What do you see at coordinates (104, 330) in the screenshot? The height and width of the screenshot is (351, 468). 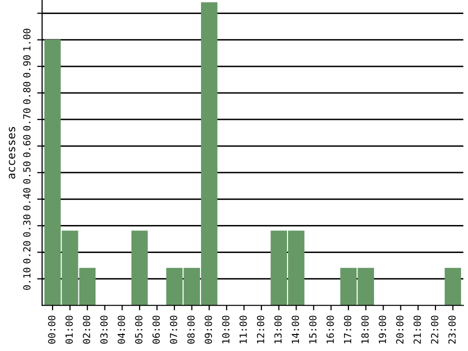 I see `x-tick-label: 03:00` at bounding box center [104, 330].